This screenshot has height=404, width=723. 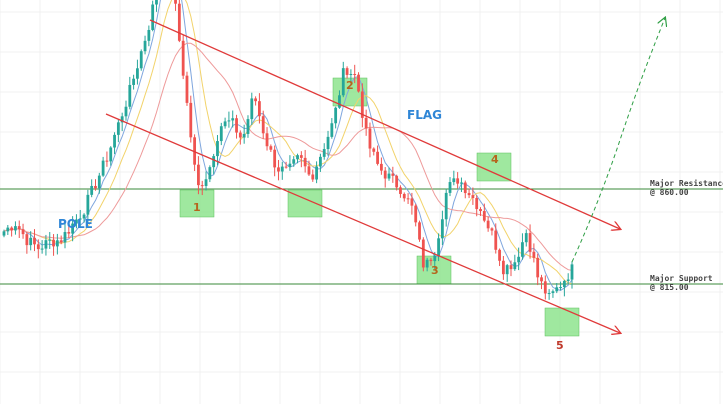 I want to click on touch-label-2: 2, so click(x=350, y=85).